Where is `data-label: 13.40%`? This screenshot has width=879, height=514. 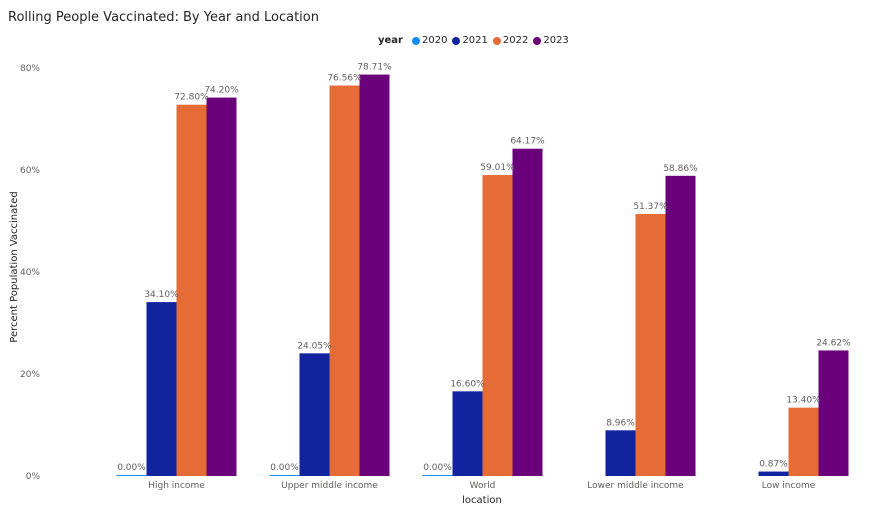
data-label: 13.40% is located at coordinates (803, 401).